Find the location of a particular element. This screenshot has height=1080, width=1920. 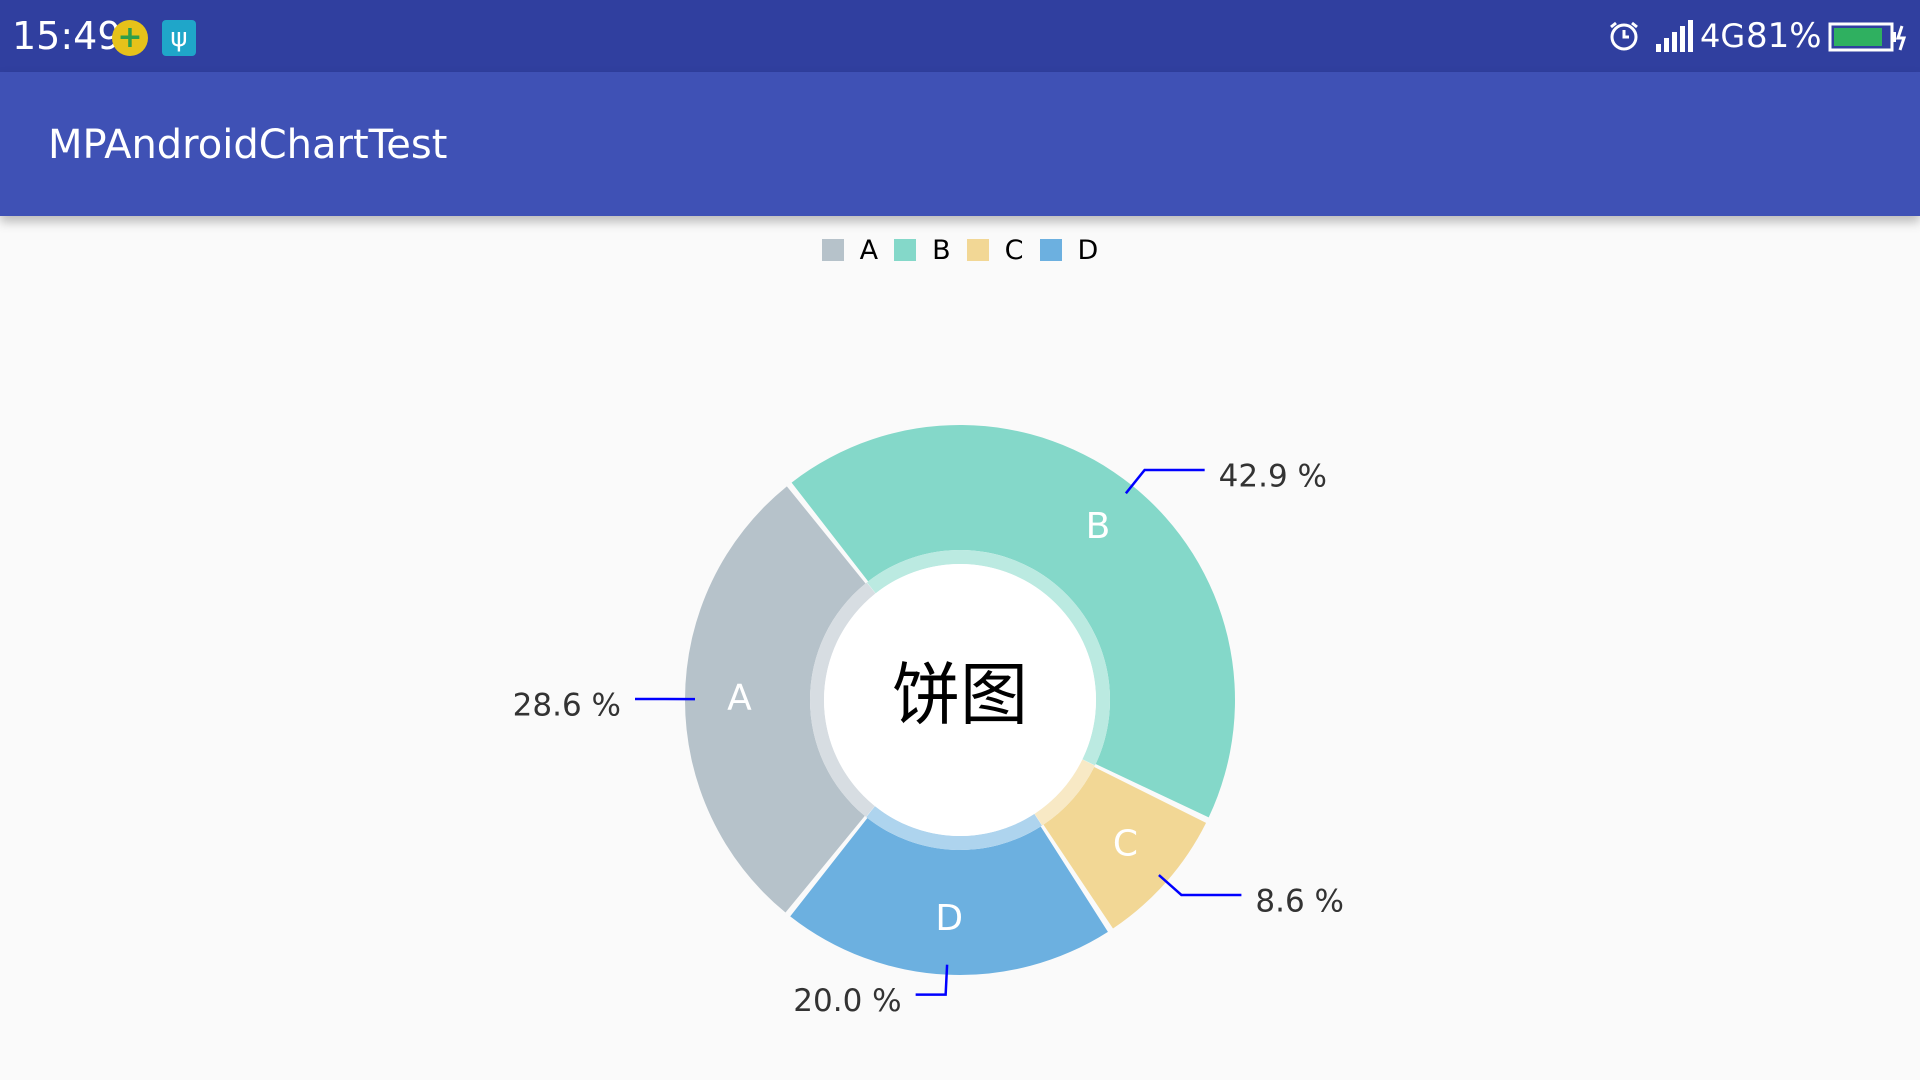

plus-icon: + is located at coordinates (130, 38).